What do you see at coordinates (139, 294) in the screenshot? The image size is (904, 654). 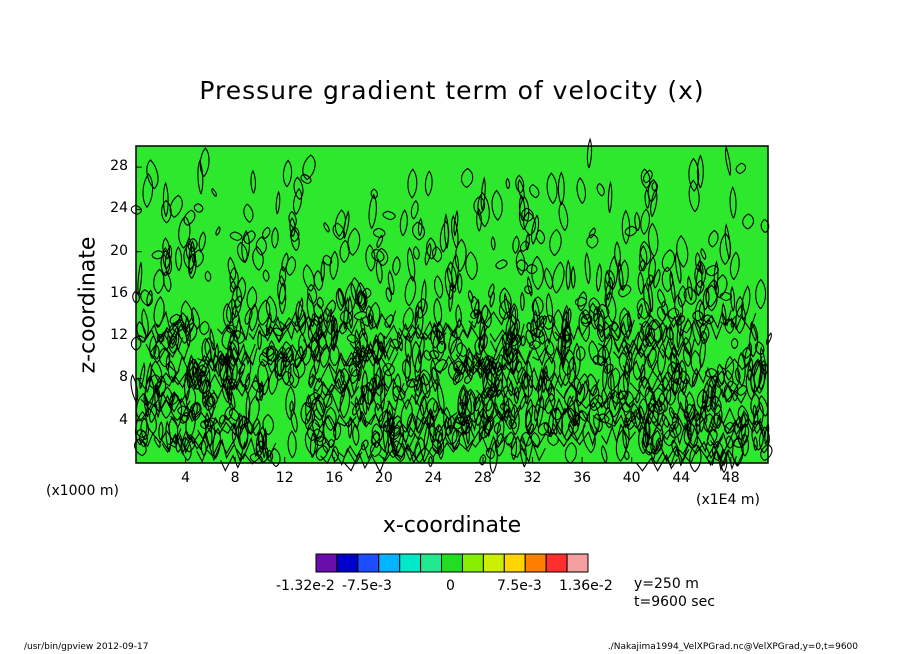 I see `y-axis-ticks` at bounding box center [139, 294].